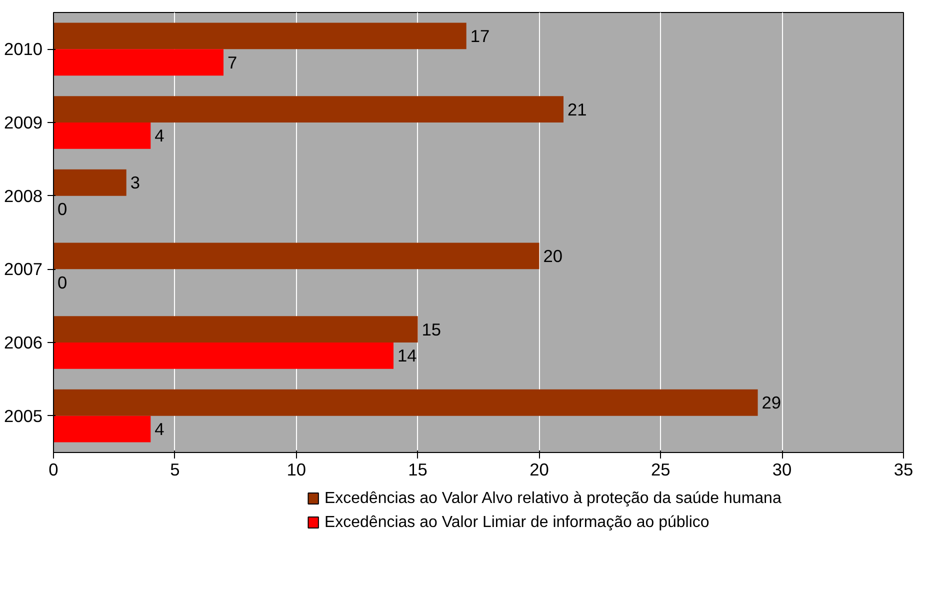  Describe the element at coordinates (135, 182) in the screenshot. I see `data-label: 3` at that location.